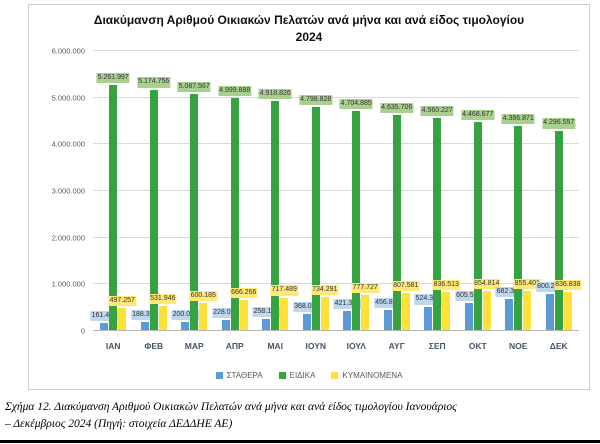 The height and width of the screenshot is (444, 600). What do you see at coordinates (347, 304) in the screenshot?
I see `data-label: 421.339` at bounding box center [347, 304].